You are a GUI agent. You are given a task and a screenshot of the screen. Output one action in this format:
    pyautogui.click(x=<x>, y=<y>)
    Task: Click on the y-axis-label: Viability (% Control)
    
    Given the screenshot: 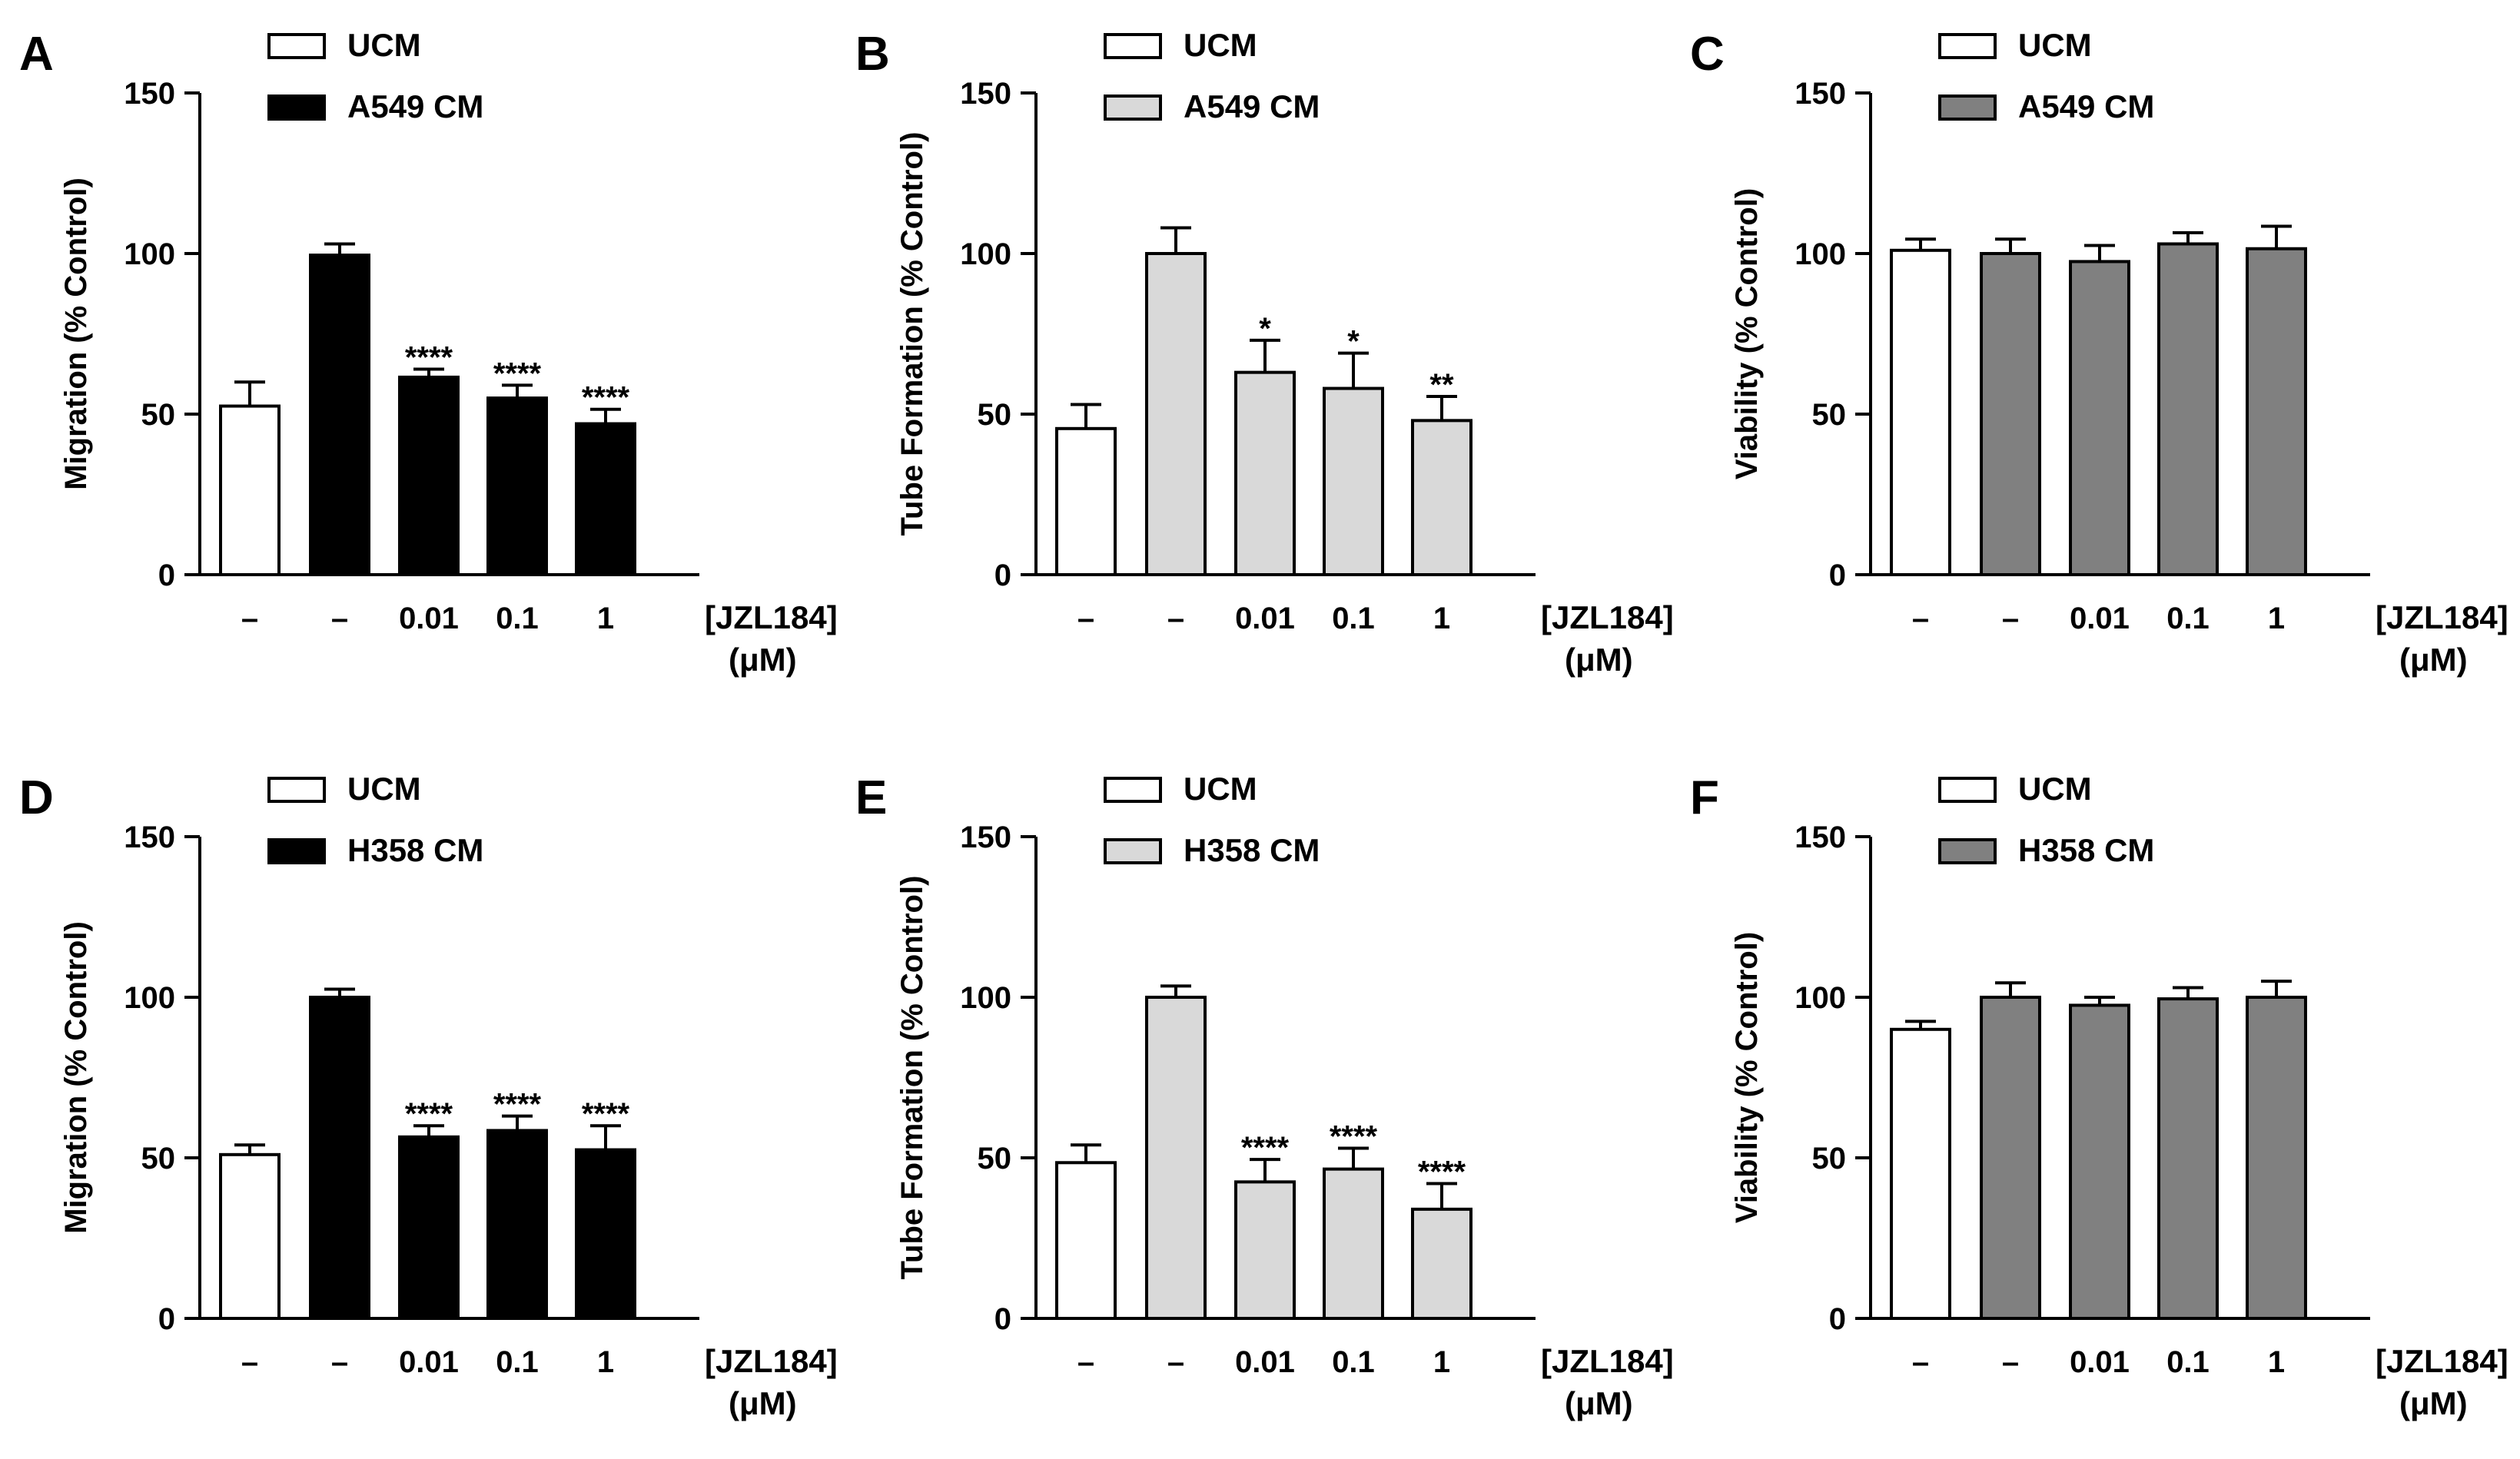 What is the action you would take?
    pyautogui.click(x=1747, y=1077)
    